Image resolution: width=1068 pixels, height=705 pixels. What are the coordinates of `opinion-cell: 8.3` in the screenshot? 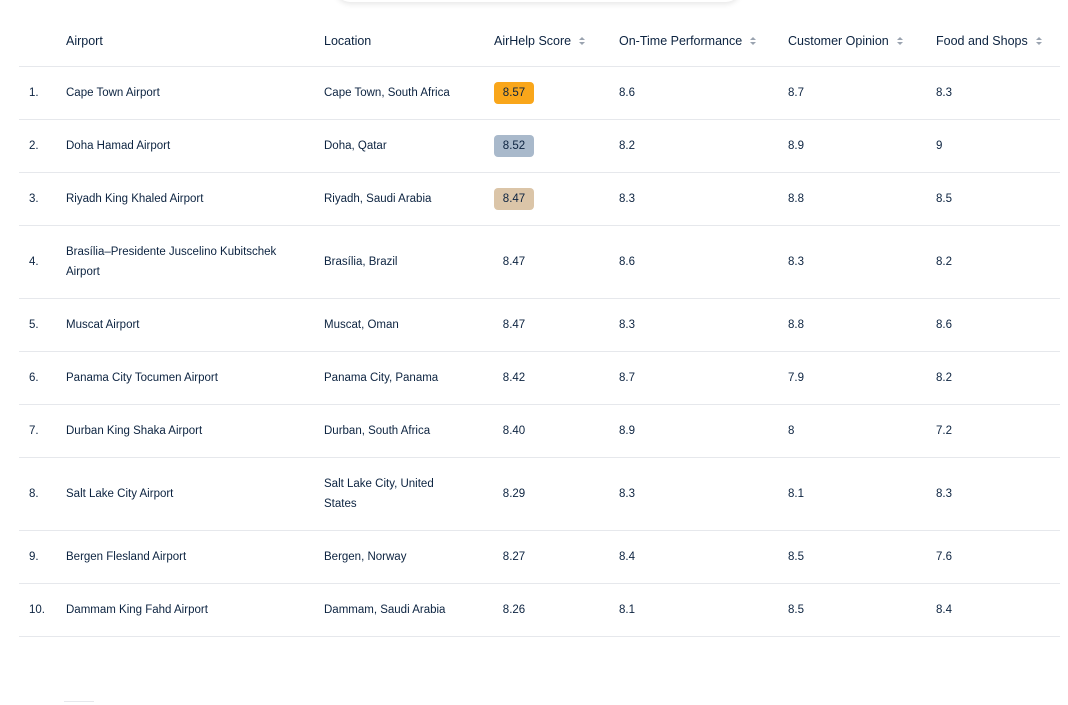 It's located at (862, 262).